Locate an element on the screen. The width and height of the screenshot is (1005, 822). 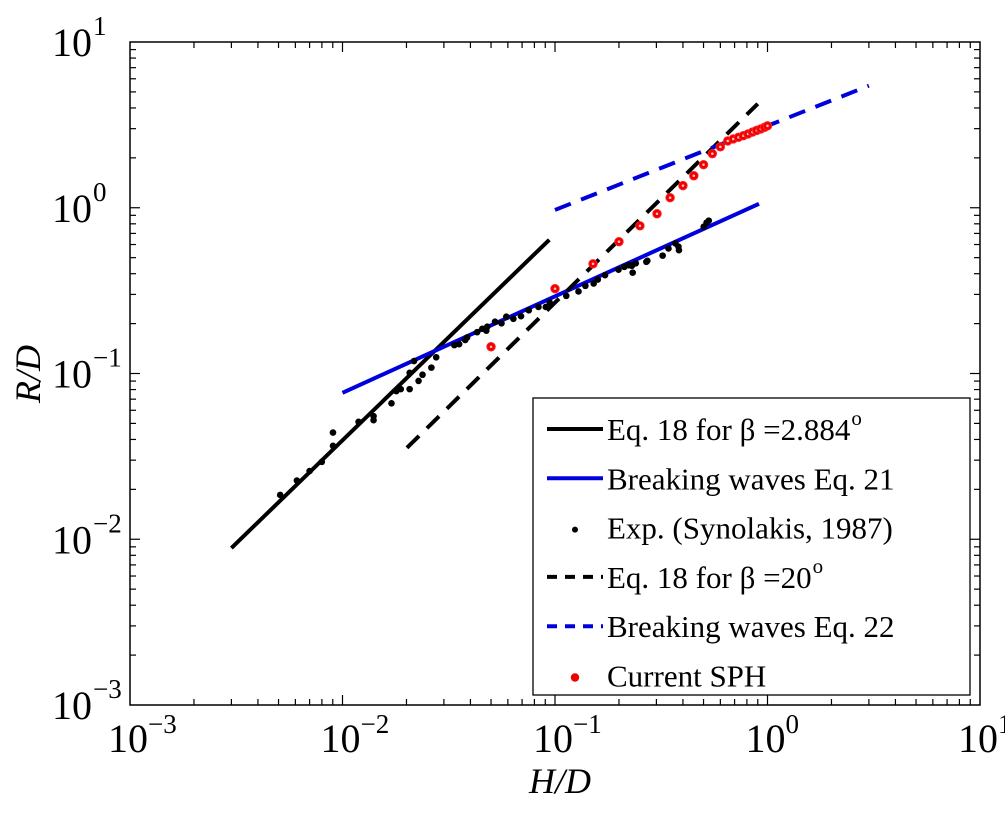
x-tick-labels: 10 −3 10 −2 10 −1 10 0 10 1 is located at coordinates (556, 735).